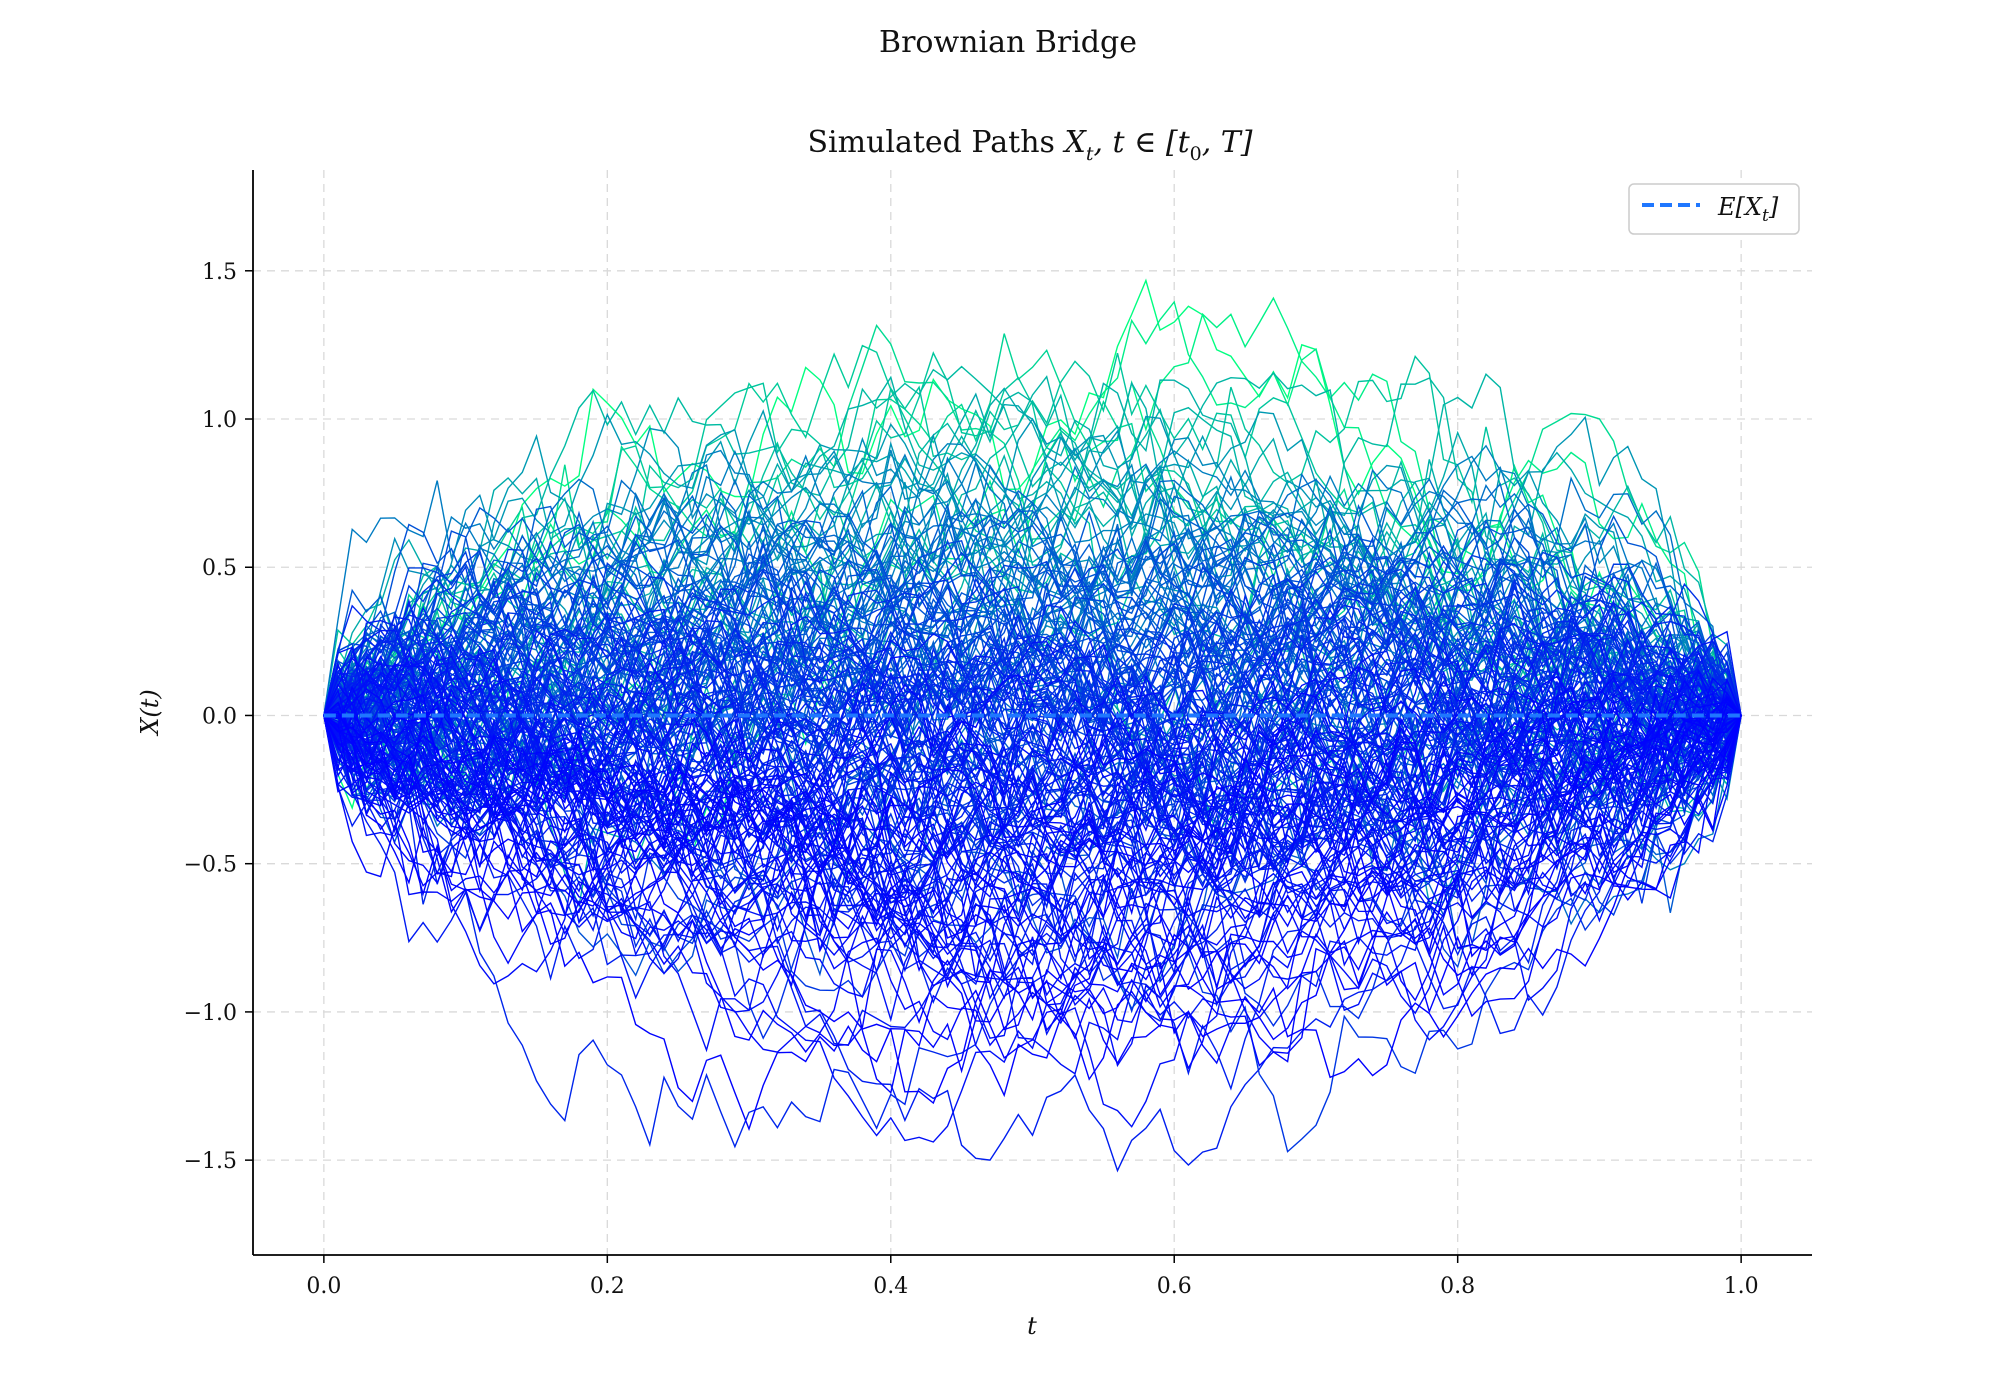  What do you see at coordinates (219, 568) in the screenshot?
I see `y-tick-label-4: 0.5` at bounding box center [219, 568].